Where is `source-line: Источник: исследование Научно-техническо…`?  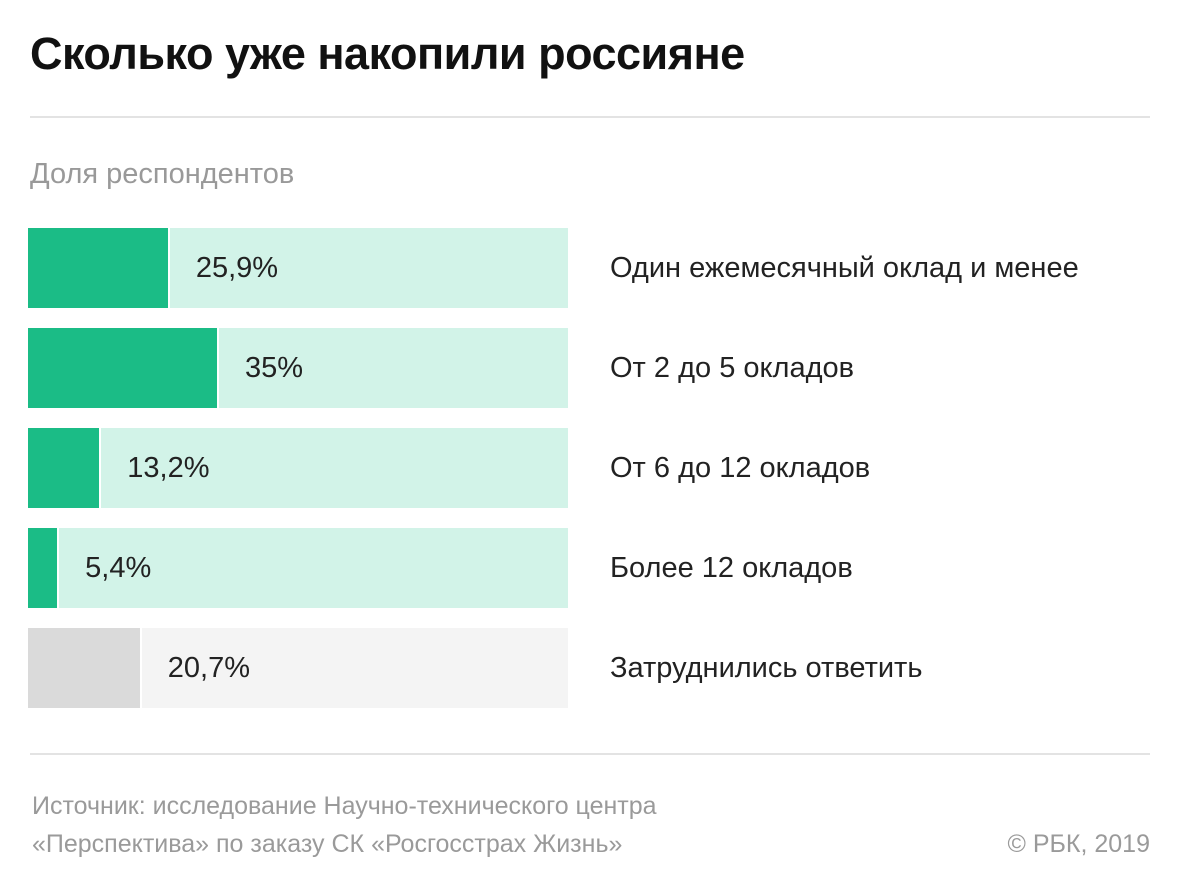
source-line: Источник: исследование Научно-техническо… is located at coordinates (344, 806).